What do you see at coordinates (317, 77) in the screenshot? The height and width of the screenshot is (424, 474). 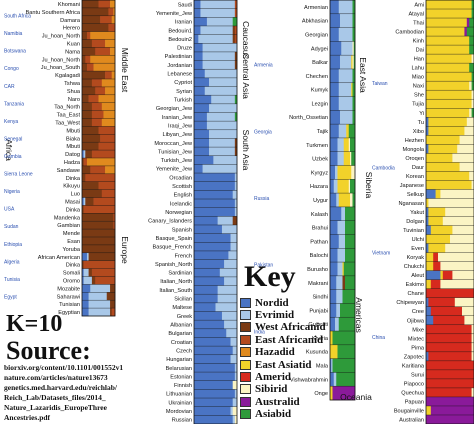 I see `population-label-chechen: Chechen` at bounding box center [317, 77].